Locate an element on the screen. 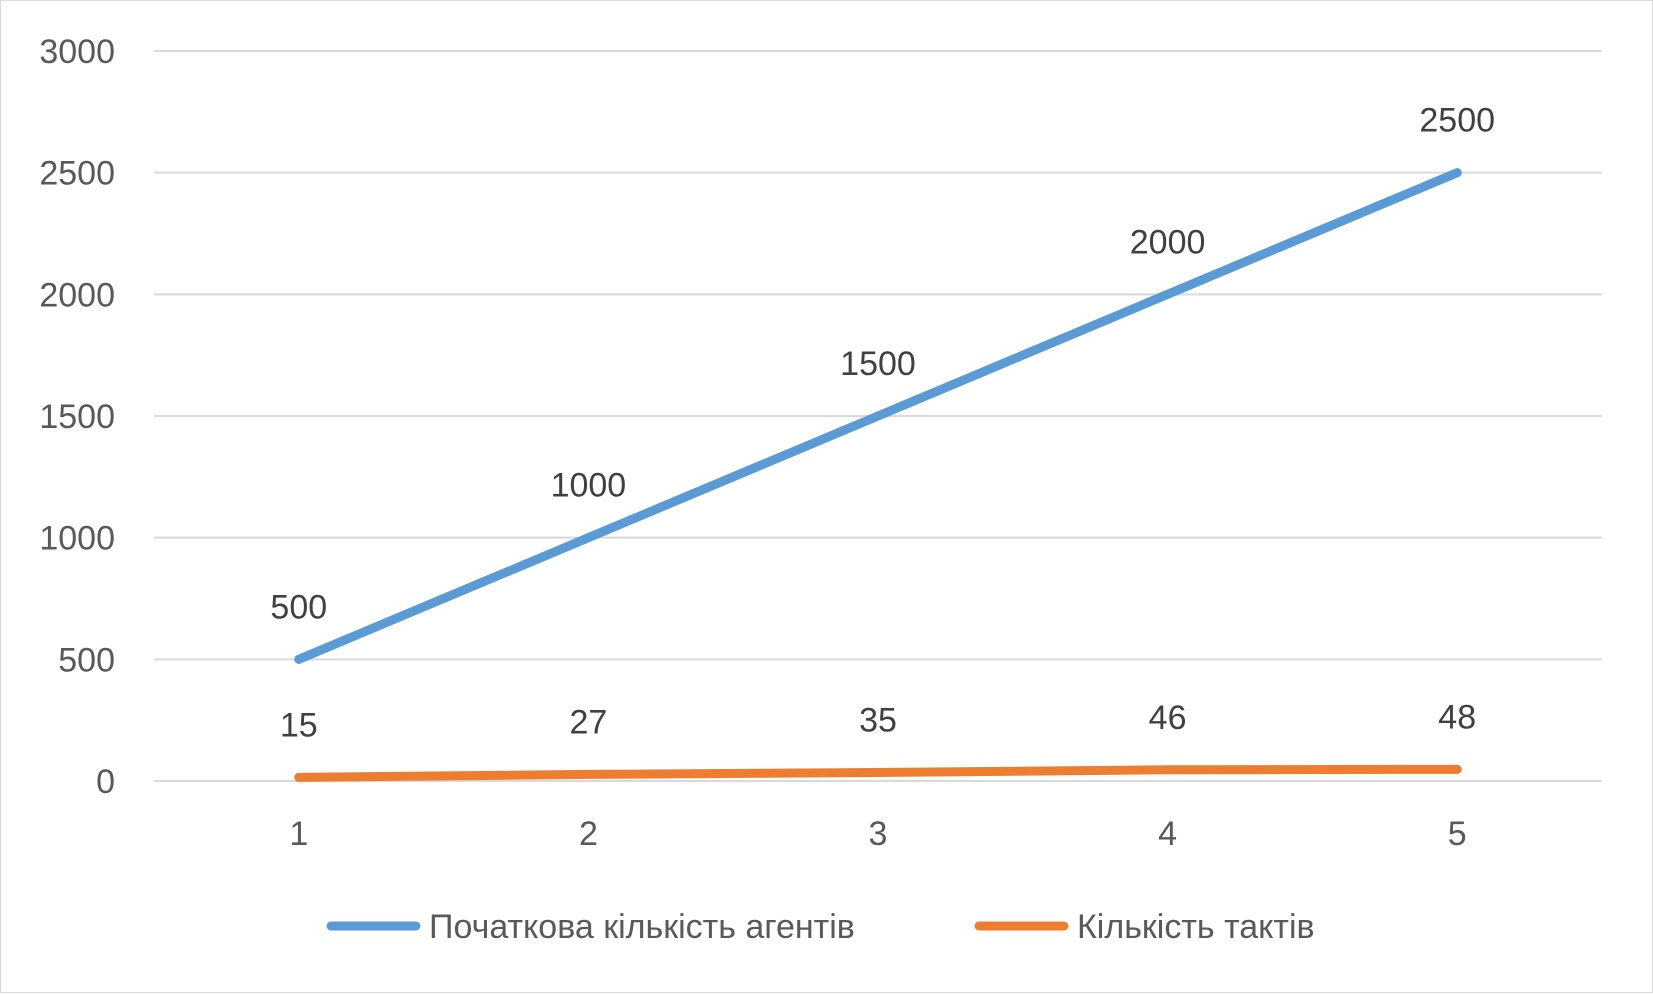  data-label: 27 is located at coordinates (588, 722).